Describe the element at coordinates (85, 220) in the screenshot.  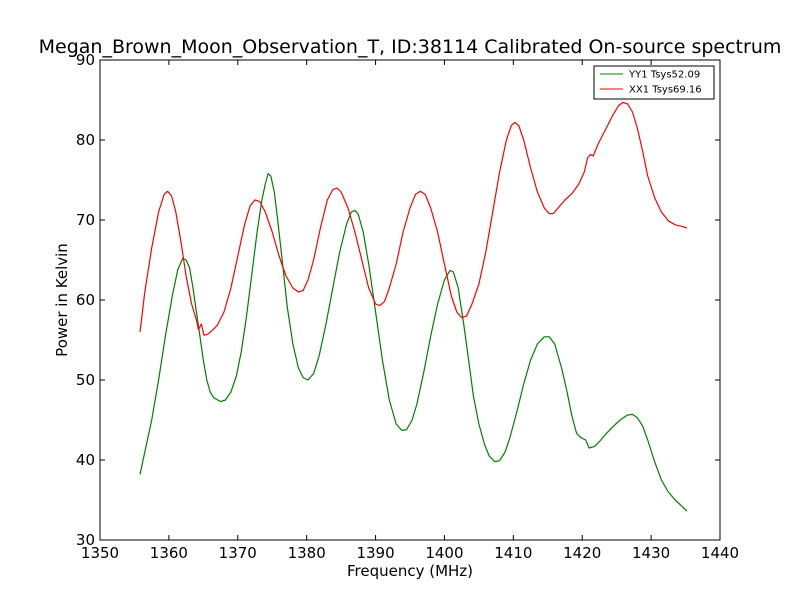
I see `y-tick-label: 70` at that location.